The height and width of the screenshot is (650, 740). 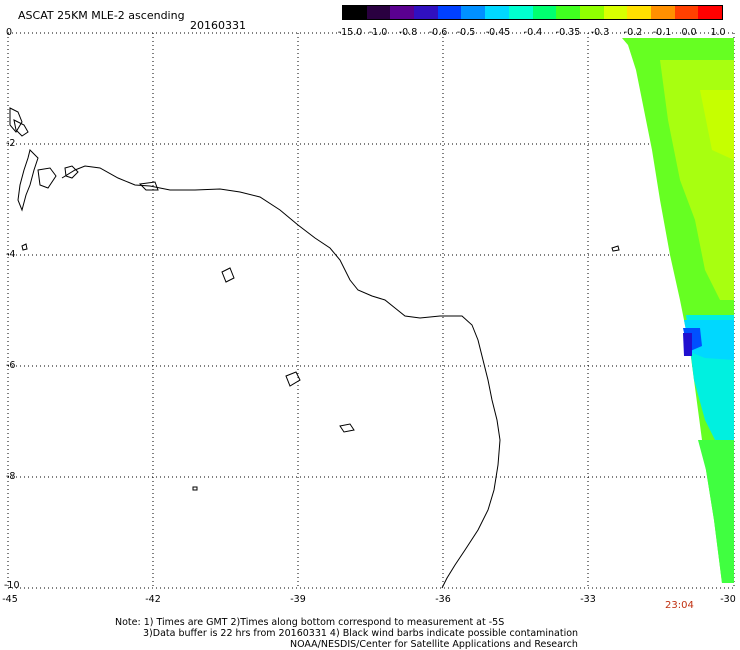 I want to click on swath-green-lower, so click(x=716, y=511).